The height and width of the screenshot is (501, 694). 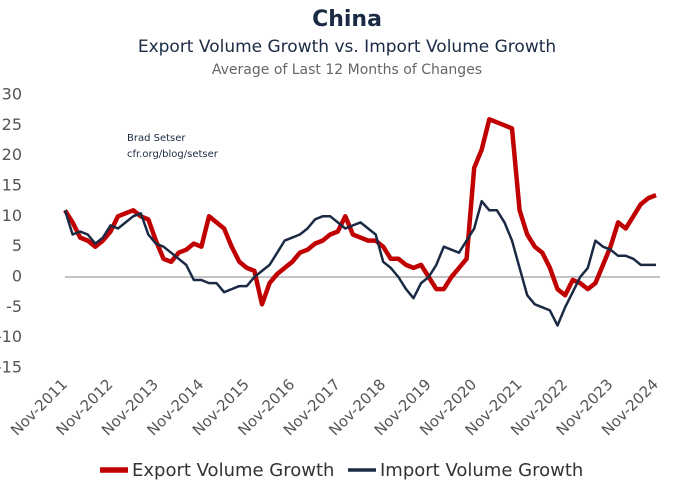 I want to click on y-tick-label: 15, so click(x=12, y=185).